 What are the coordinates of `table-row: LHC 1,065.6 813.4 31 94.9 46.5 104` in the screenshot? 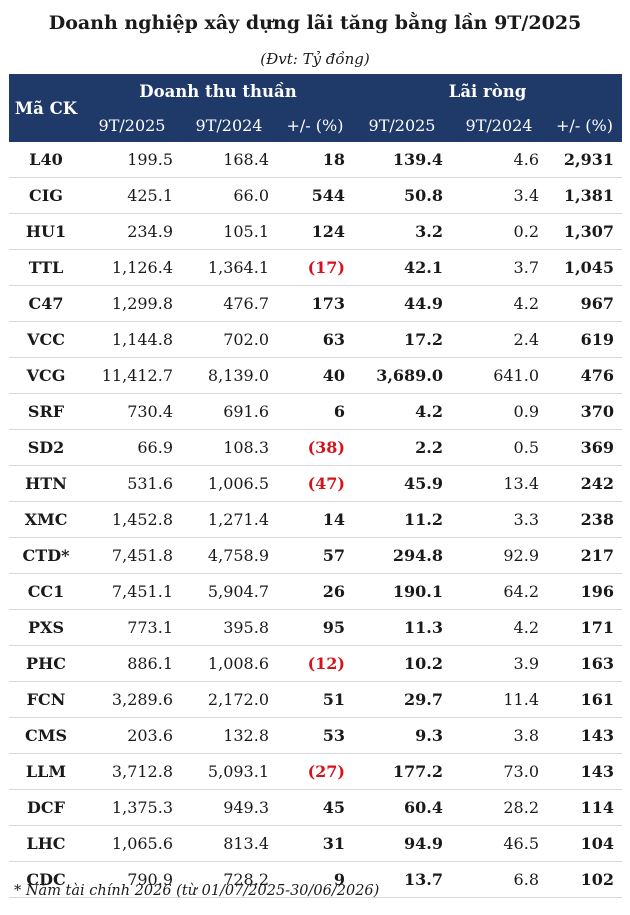 It's located at (316, 843).